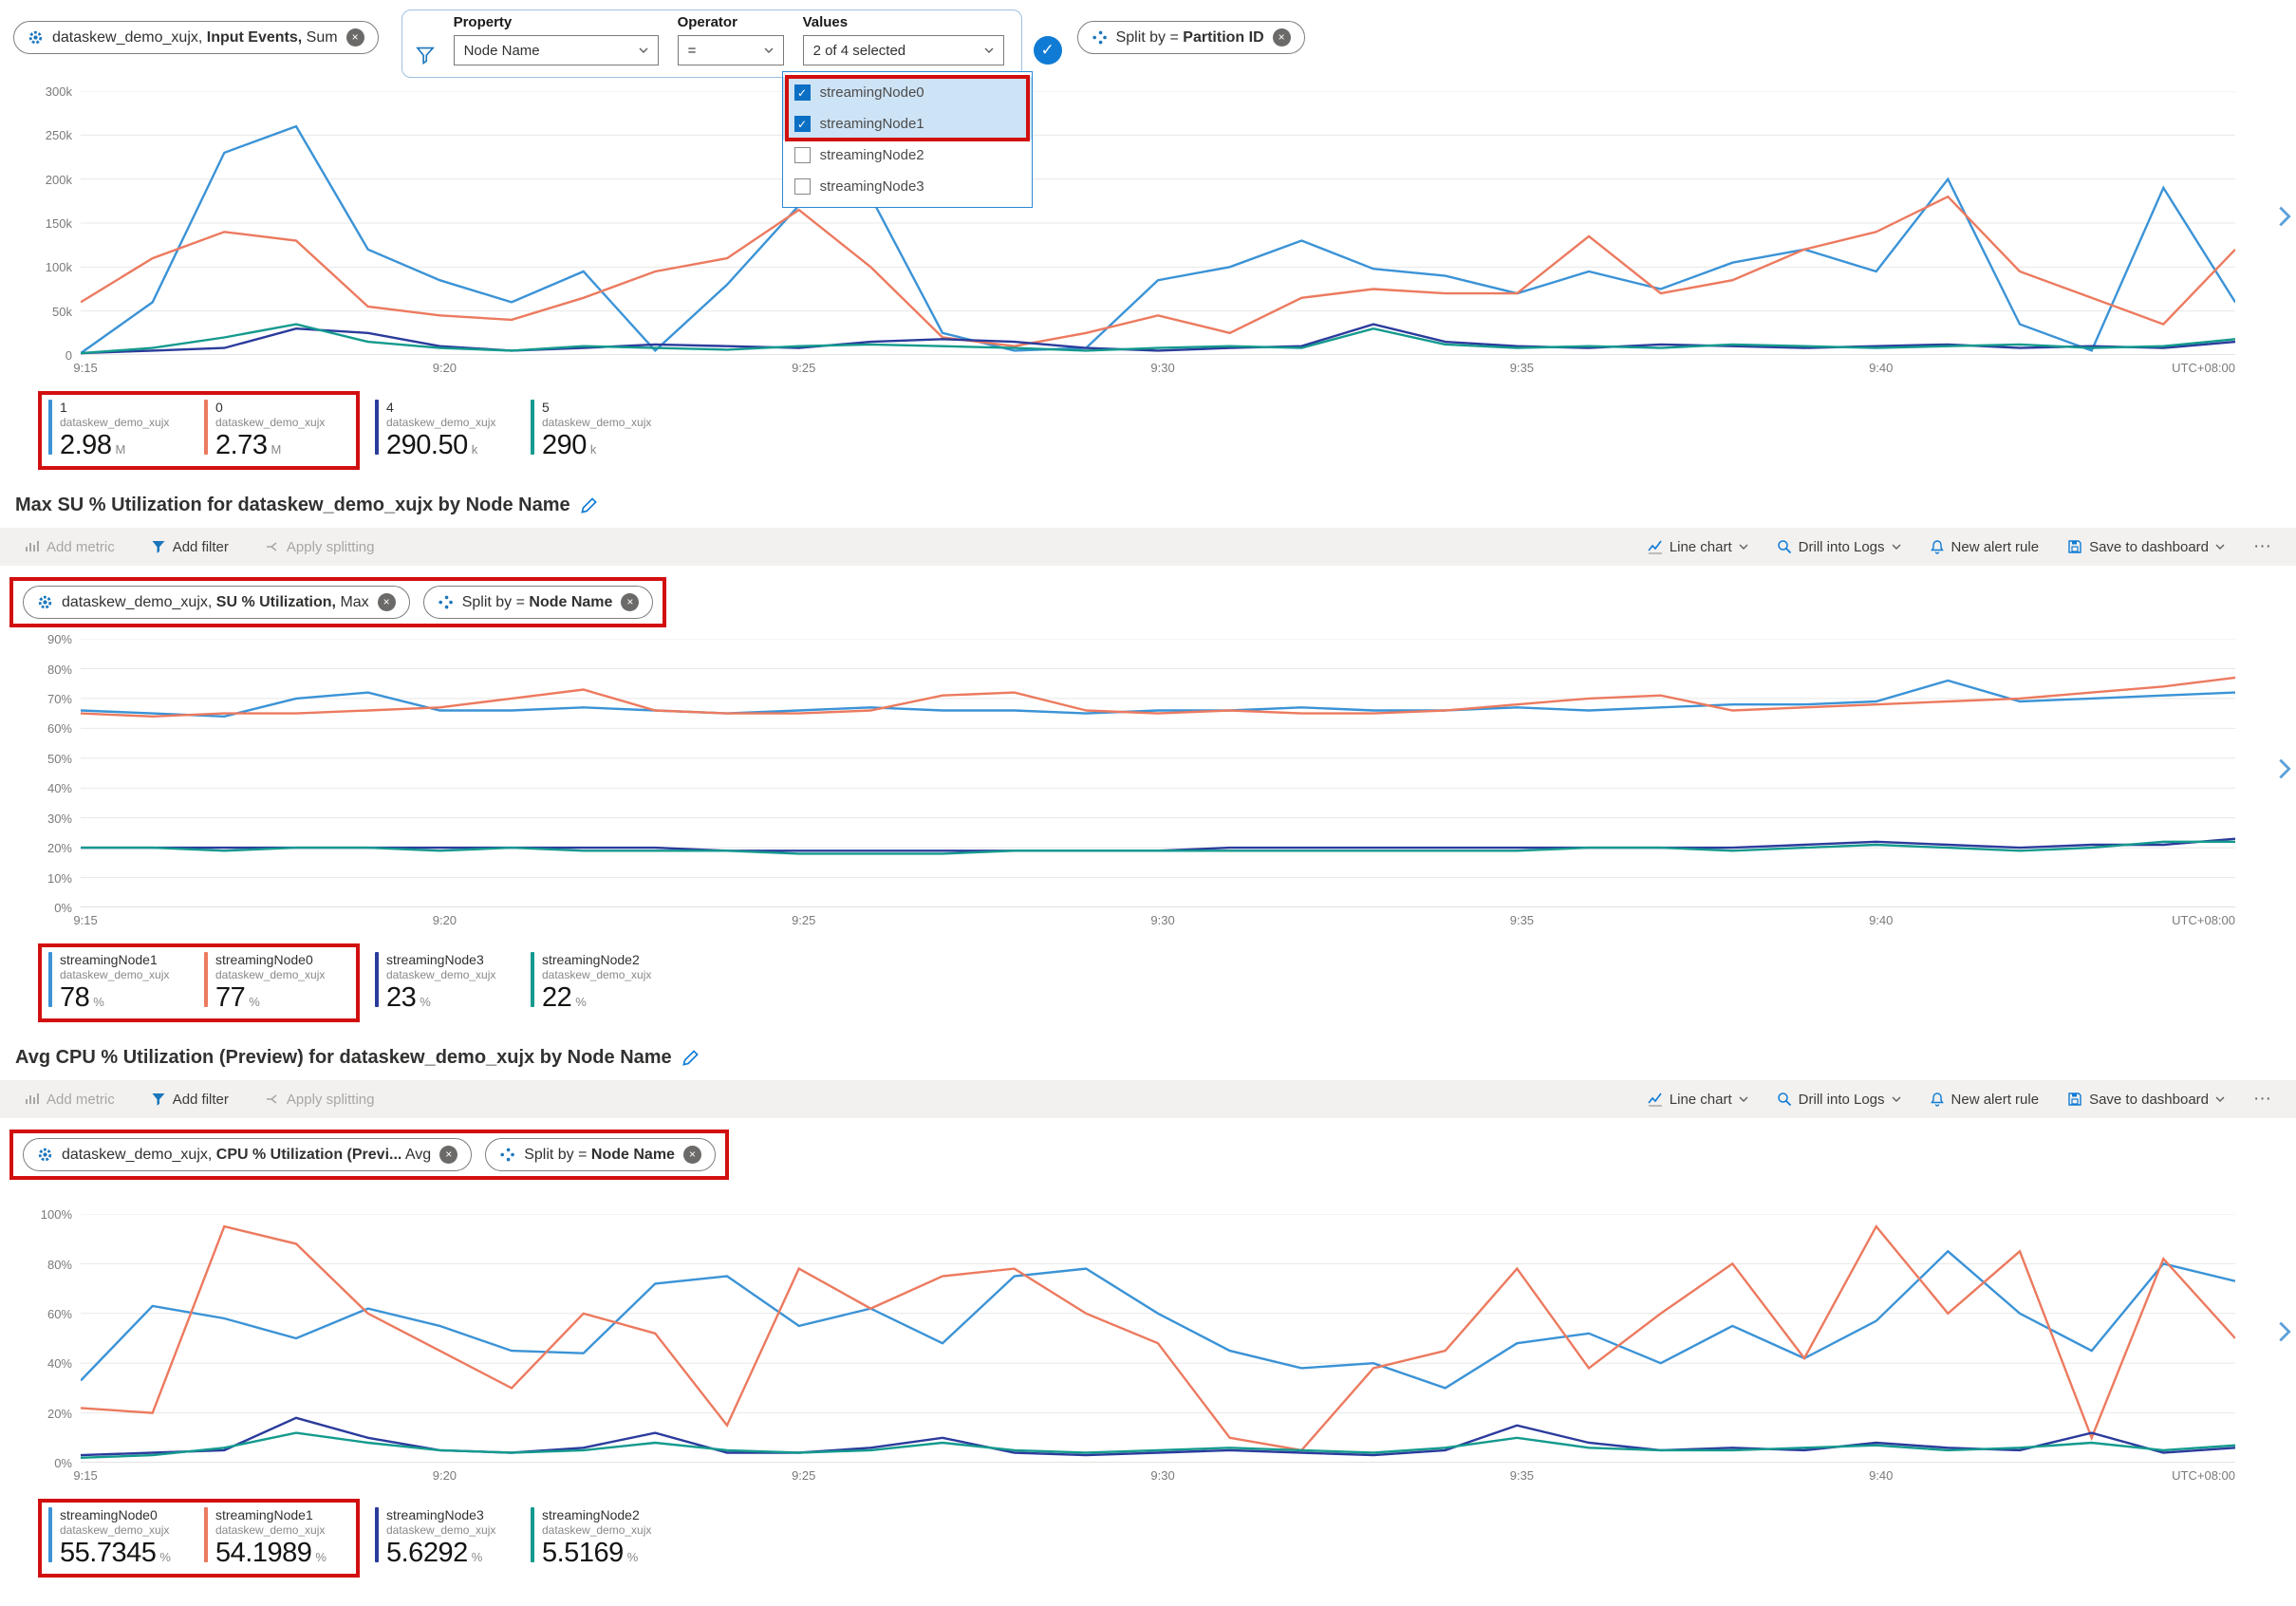 The image size is (2296, 1606). What do you see at coordinates (601, 983) in the screenshot?
I see `legend-item-streamingNode2: streamingNode2 dataskew_demo_xujx 22%` at bounding box center [601, 983].